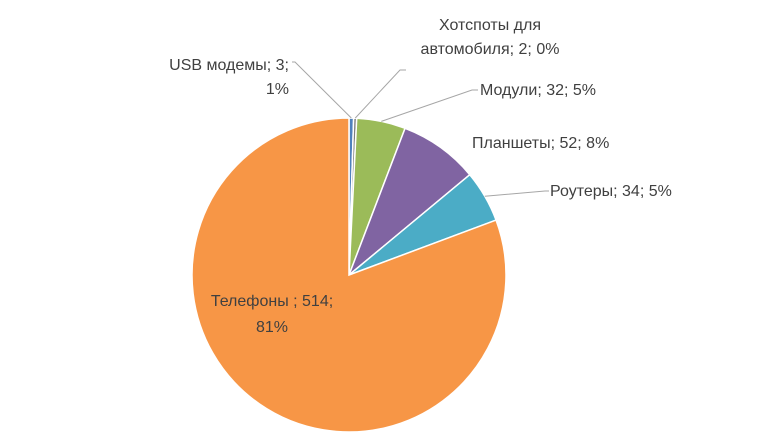  What do you see at coordinates (229, 65) in the screenshot?
I see `data-label-1-line-1: USB модемы; 3;` at bounding box center [229, 65].